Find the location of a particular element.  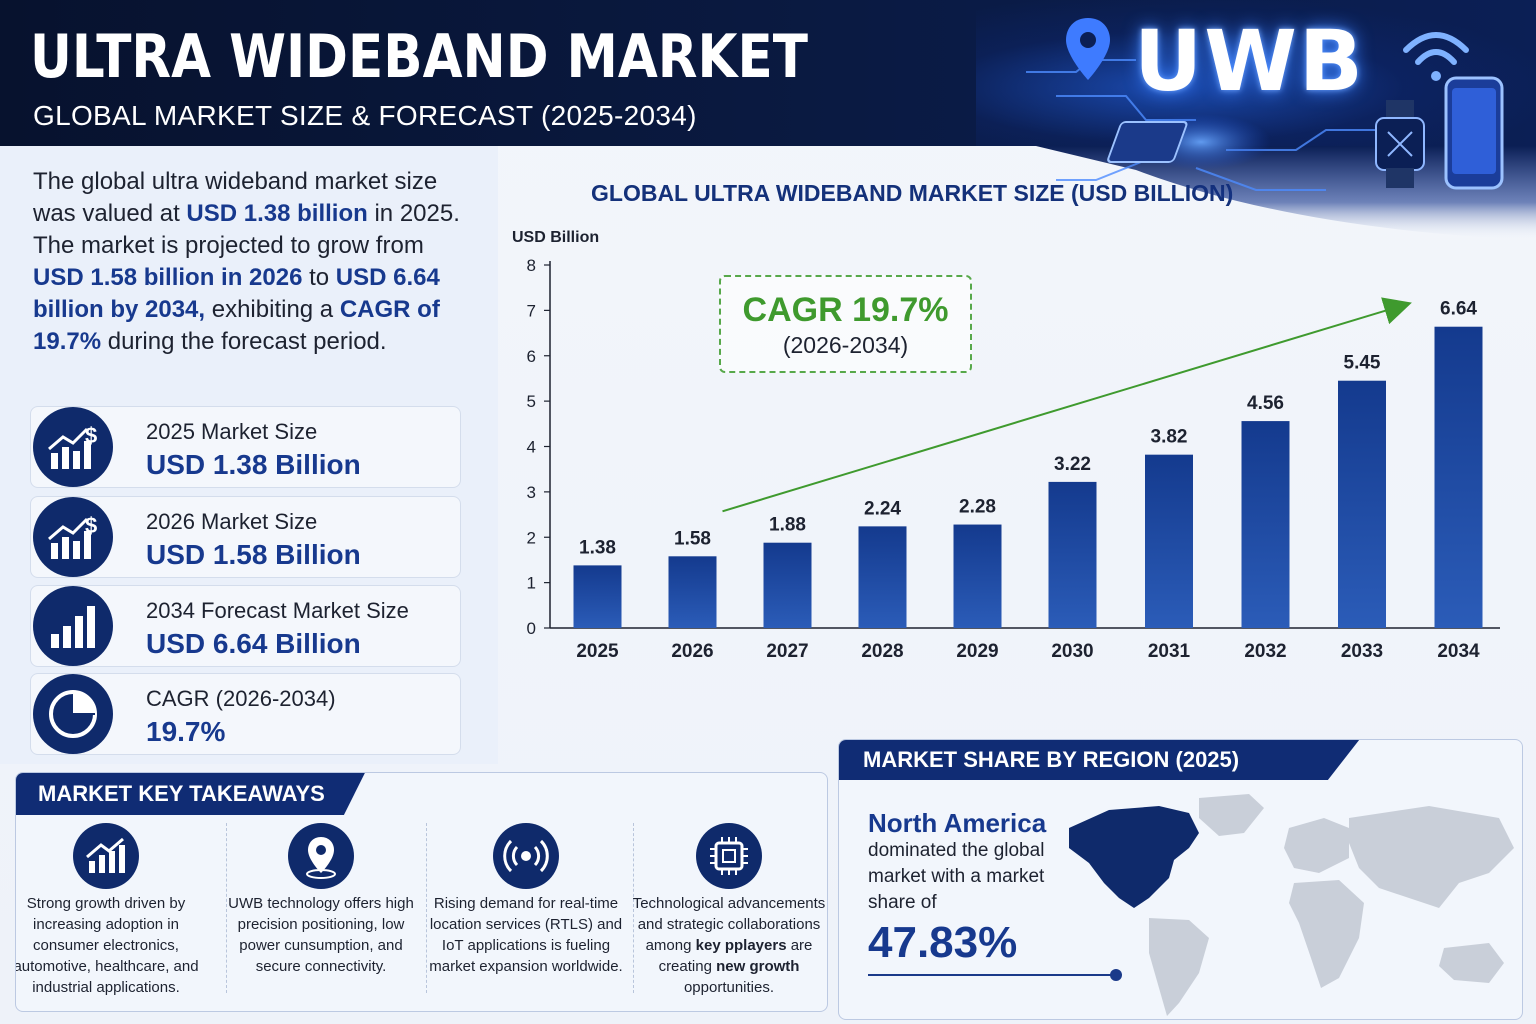

page-title: ULTRA WIDEBAND MARKET is located at coordinates (419, 57).